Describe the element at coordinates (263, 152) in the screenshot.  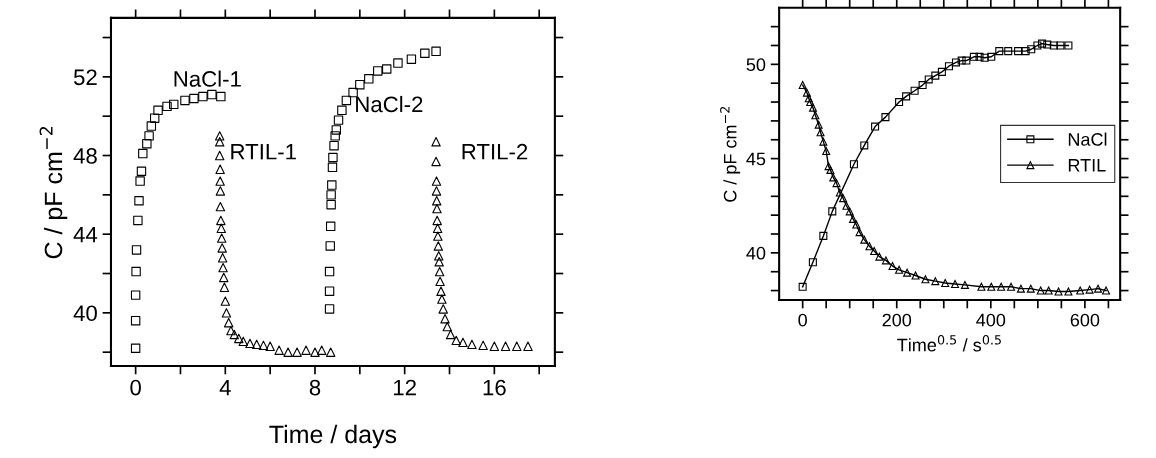
I see `series-label: RTIL-1` at that location.